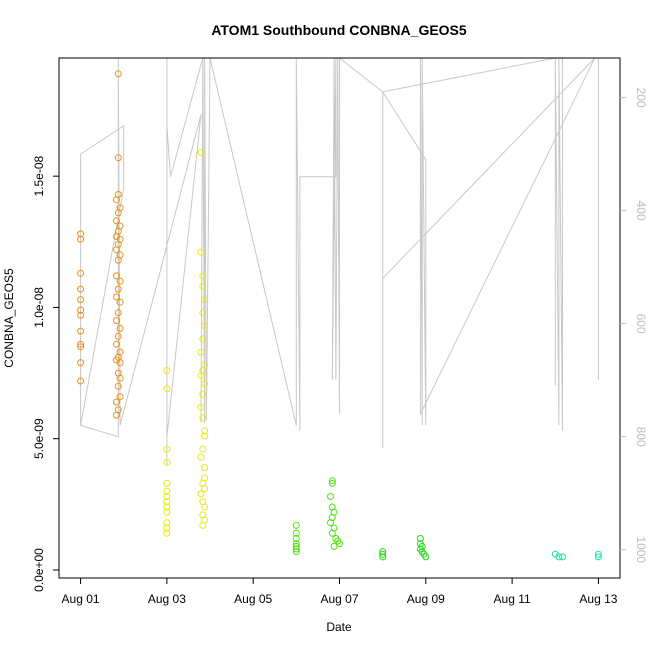 This screenshot has width=650, height=650. Describe the element at coordinates (426, 599) in the screenshot. I see `x-tick-label: Aug 09` at that location.